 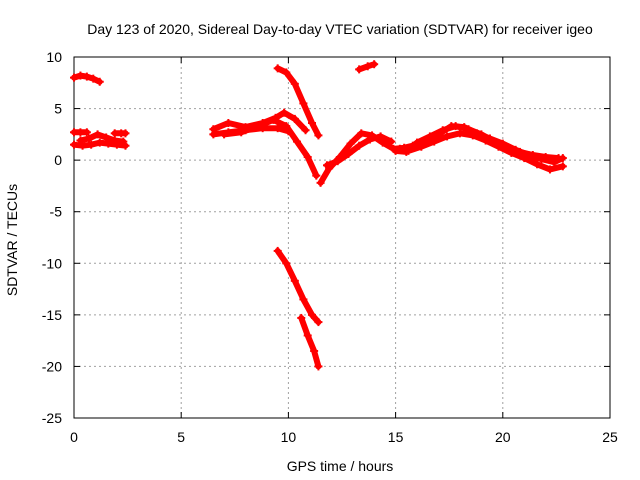 What do you see at coordinates (58, 160) in the screenshot?
I see `y-tick-label: 0` at bounding box center [58, 160].